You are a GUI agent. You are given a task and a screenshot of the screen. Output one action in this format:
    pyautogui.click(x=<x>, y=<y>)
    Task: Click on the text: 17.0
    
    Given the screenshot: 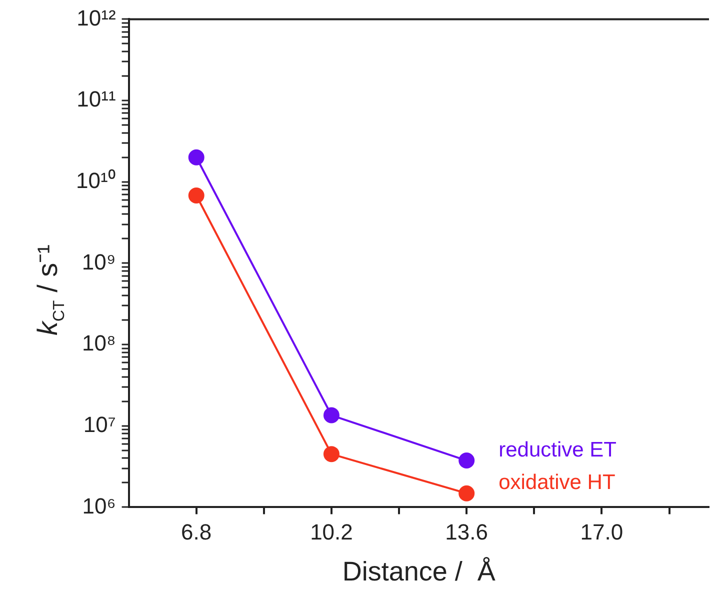 What is the action you would take?
    pyautogui.click(x=602, y=531)
    